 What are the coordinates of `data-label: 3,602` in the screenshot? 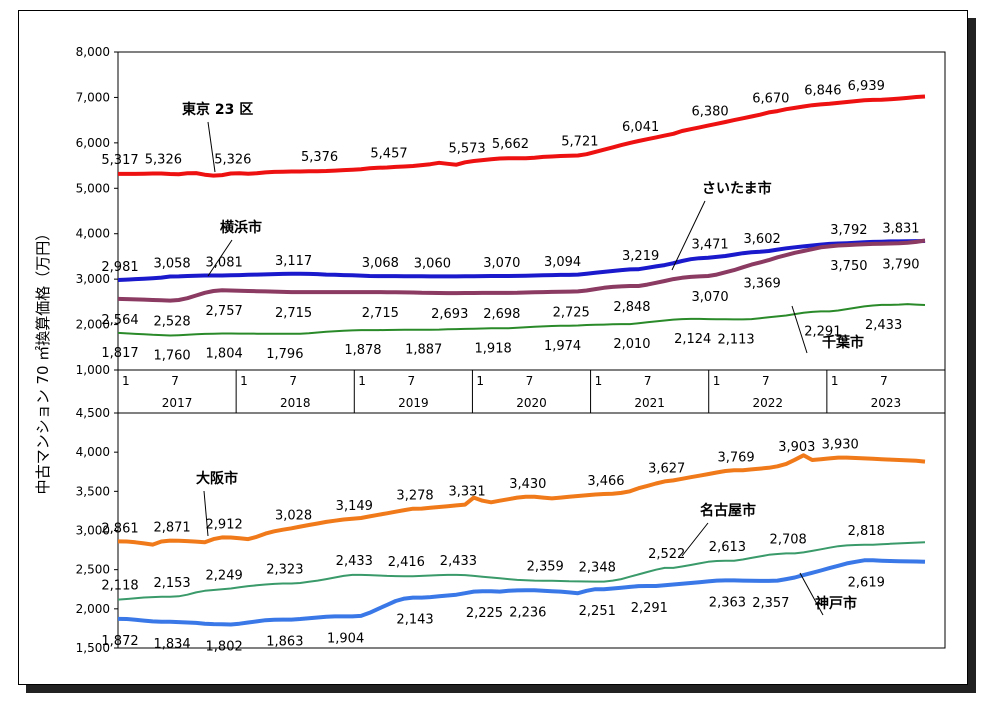 It's located at (762, 239).